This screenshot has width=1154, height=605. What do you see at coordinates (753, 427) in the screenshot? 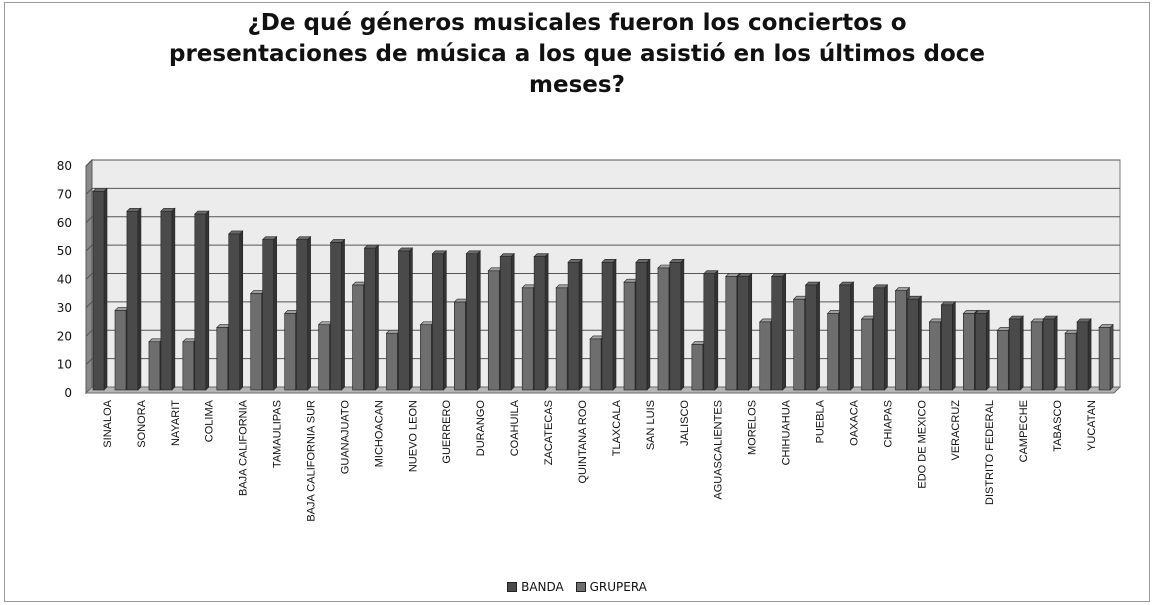
I see `x-tick-label: MORELOS` at bounding box center [753, 427].